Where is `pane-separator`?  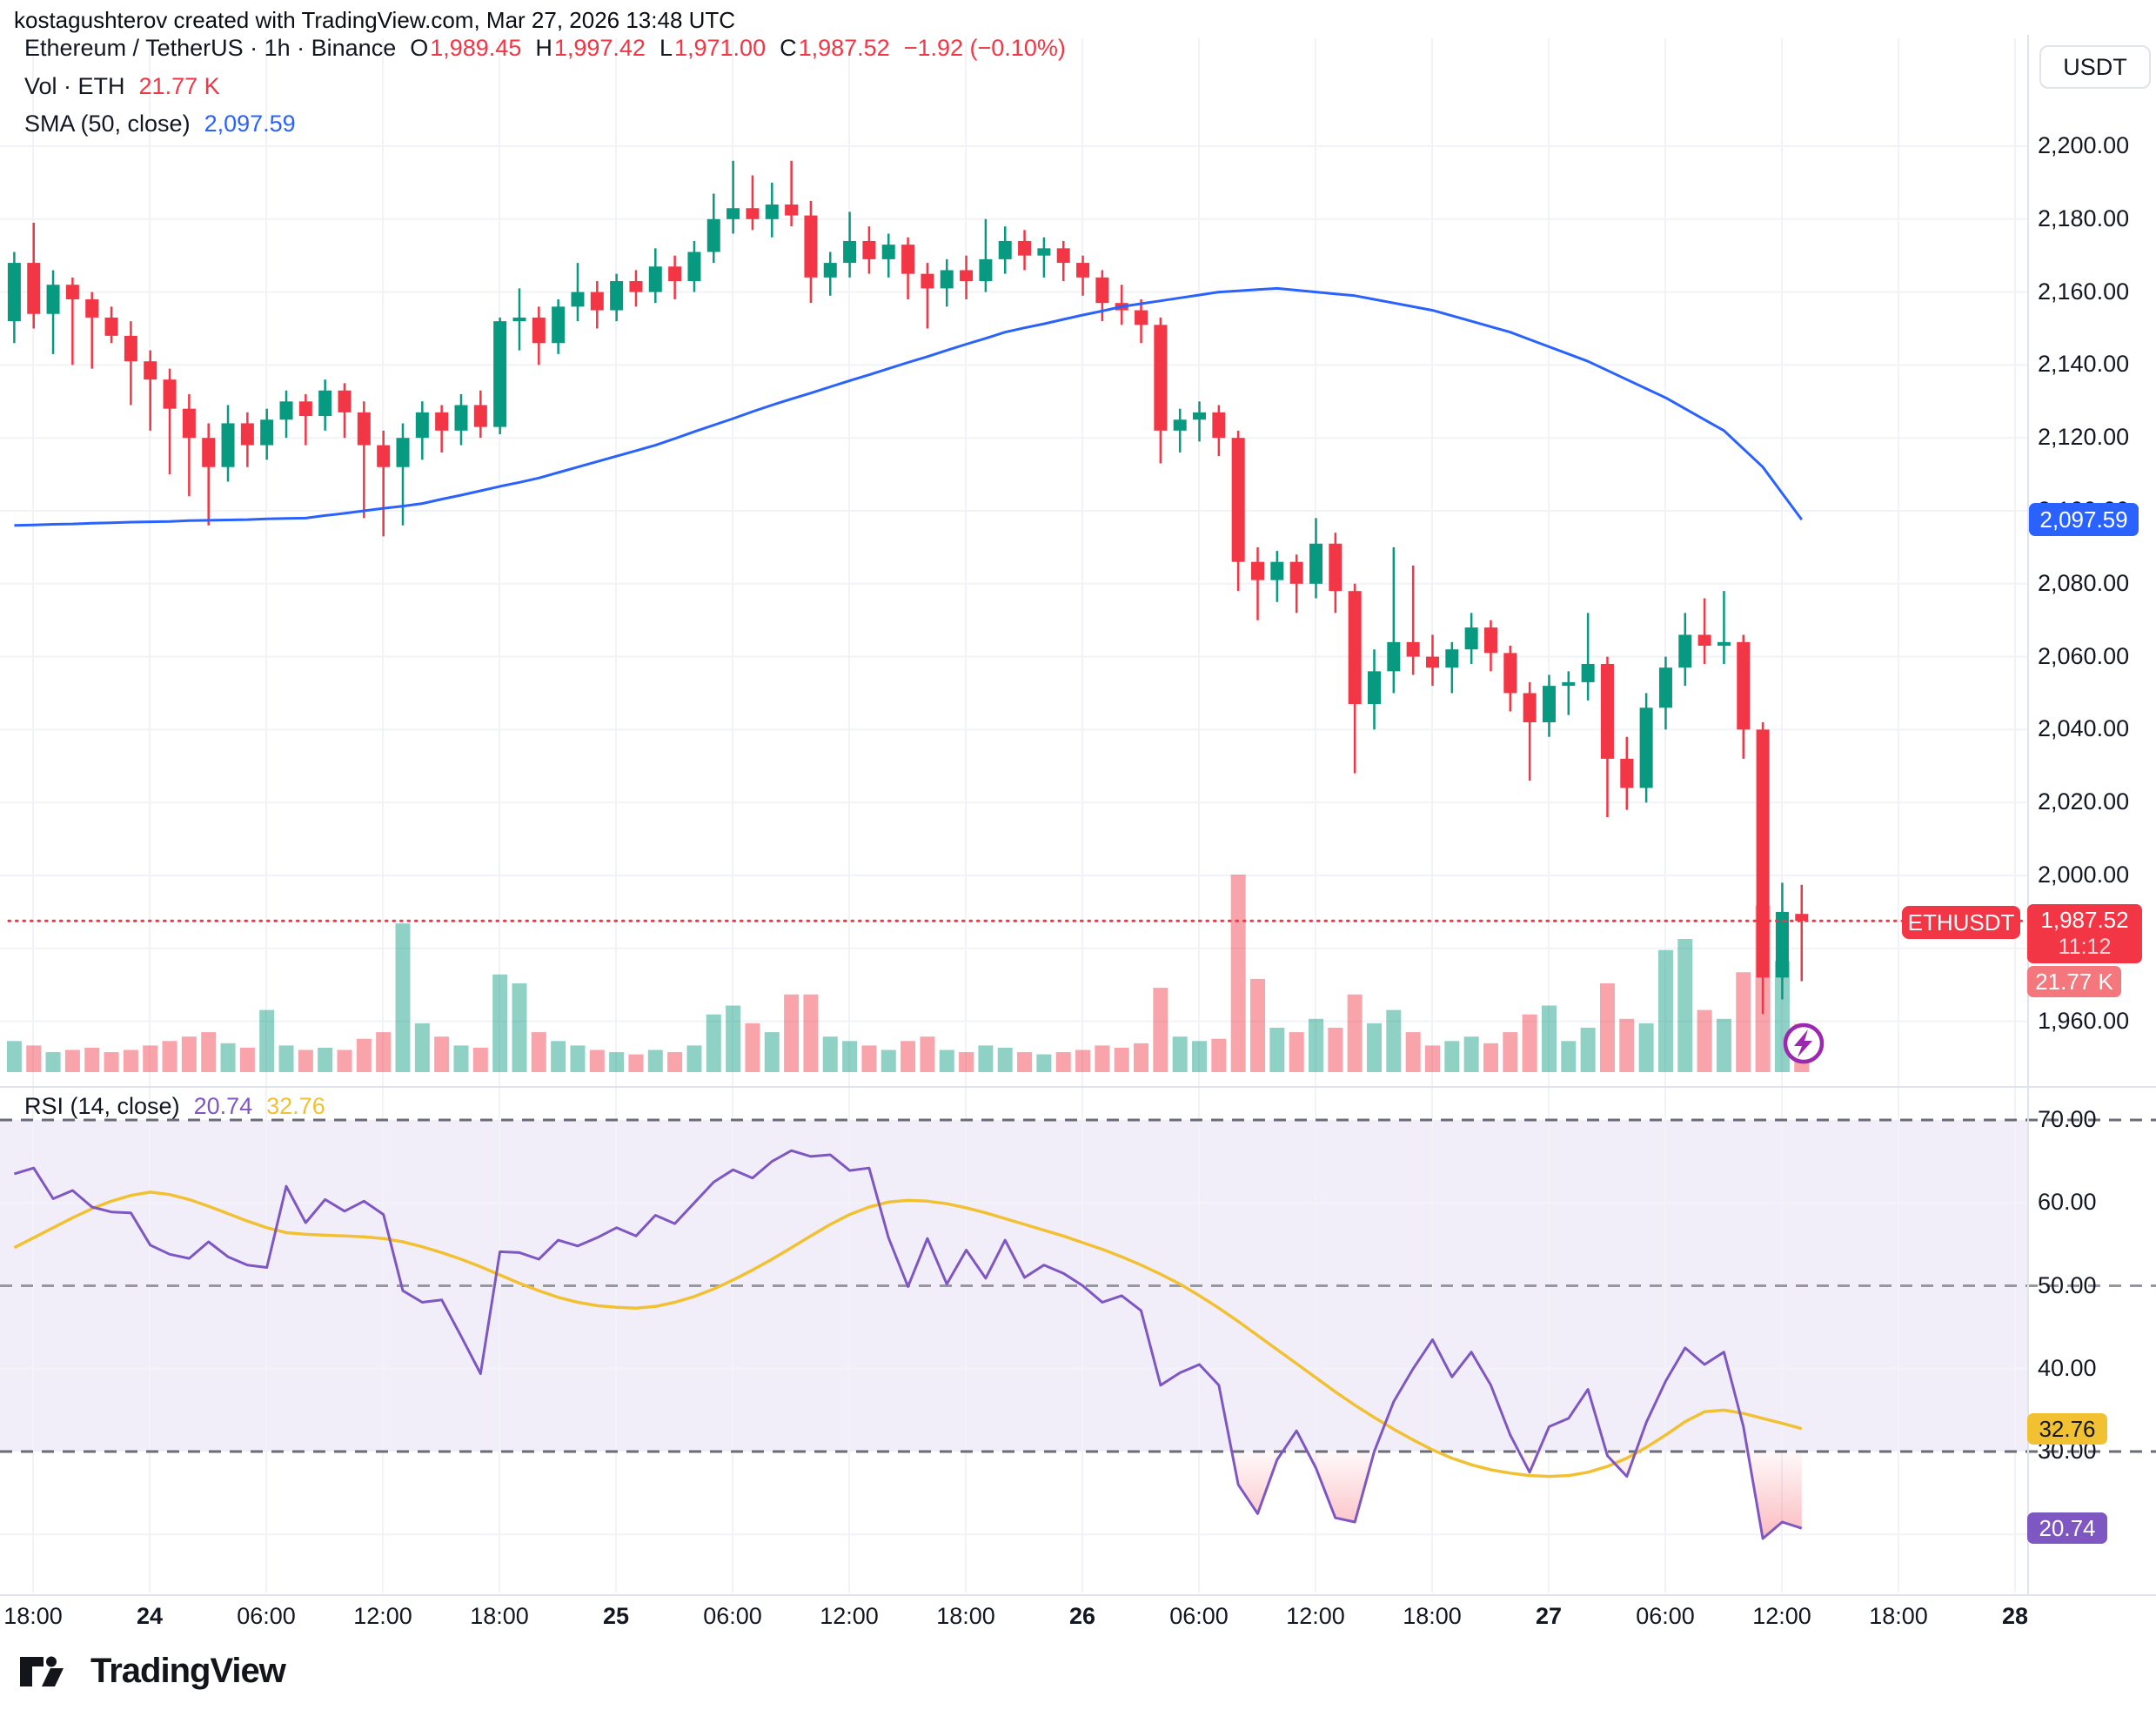 pane-separator is located at coordinates (1078, 1087).